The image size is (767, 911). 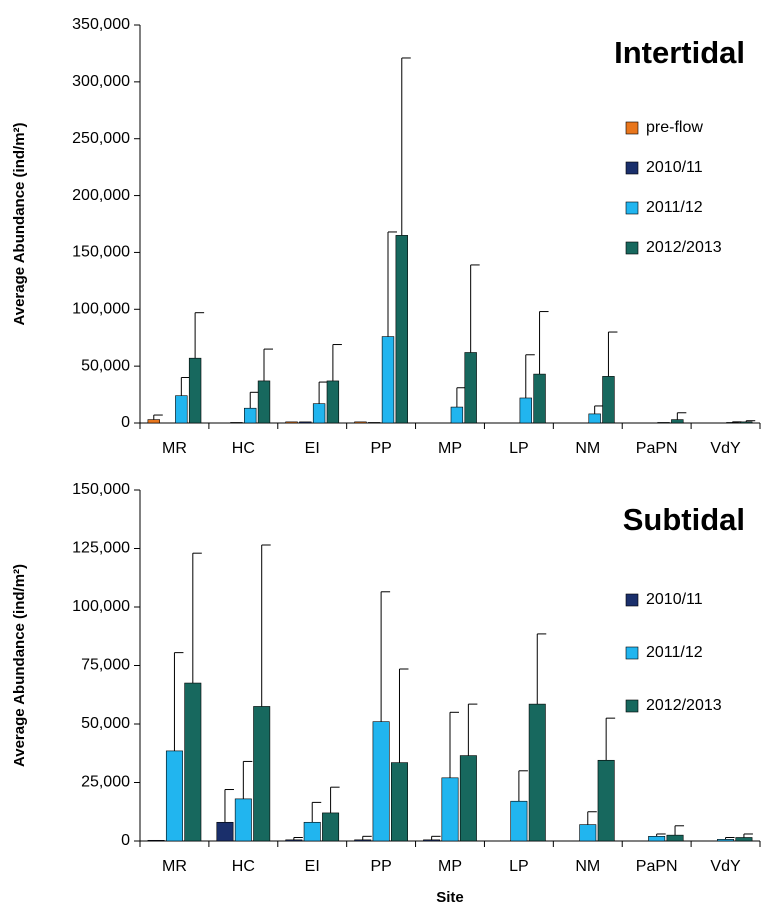 I want to click on y-tick-label: 125,000, so click(x=101, y=548).